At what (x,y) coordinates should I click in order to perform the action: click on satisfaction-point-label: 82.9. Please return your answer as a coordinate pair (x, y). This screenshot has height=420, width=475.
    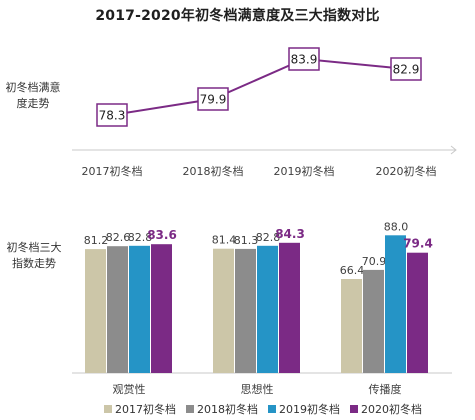
    Looking at the image, I should click on (406, 70).